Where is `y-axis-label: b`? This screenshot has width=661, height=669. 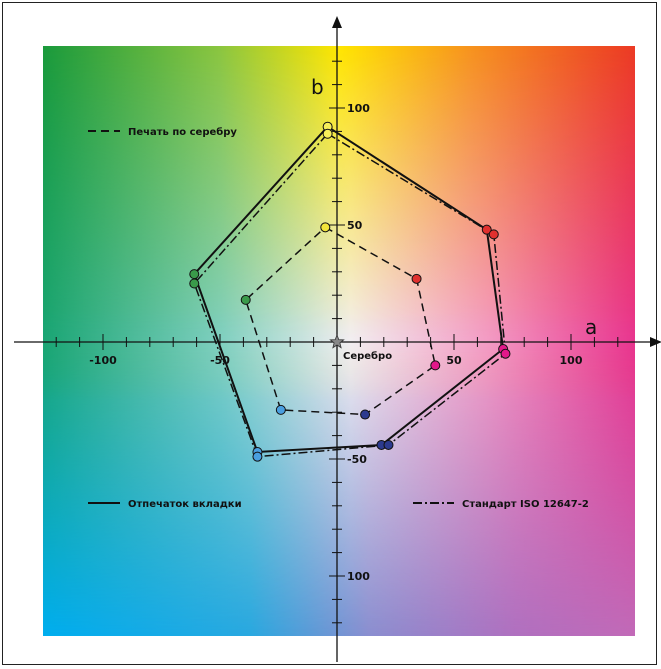 y-axis-label: b is located at coordinates (317, 87).